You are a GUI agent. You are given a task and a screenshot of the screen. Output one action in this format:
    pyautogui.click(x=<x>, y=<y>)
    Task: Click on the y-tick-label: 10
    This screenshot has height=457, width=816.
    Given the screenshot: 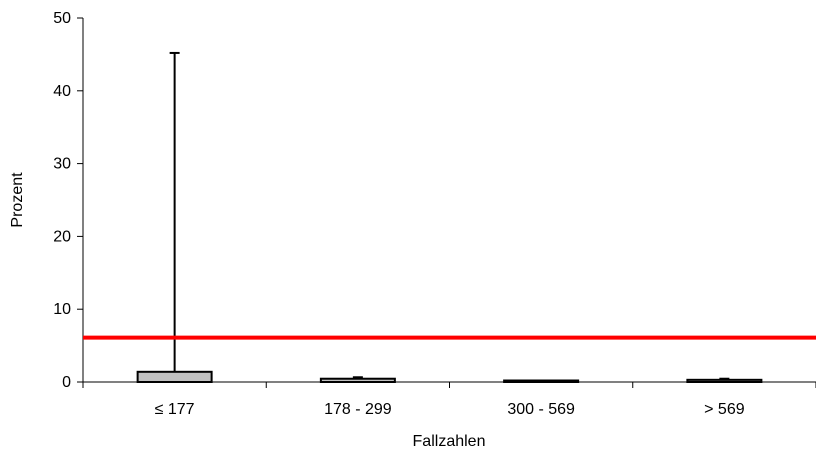 What is the action you would take?
    pyautogui.click(x=62, y=309)
    